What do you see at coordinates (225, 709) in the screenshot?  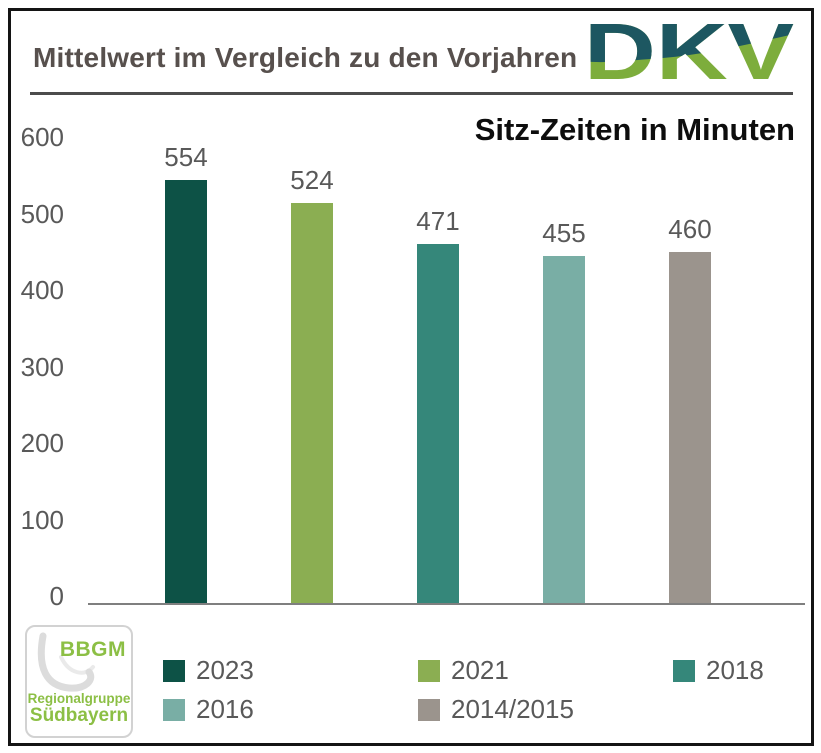 I see `legend-label: 2016` at bounding box center [225, 709].